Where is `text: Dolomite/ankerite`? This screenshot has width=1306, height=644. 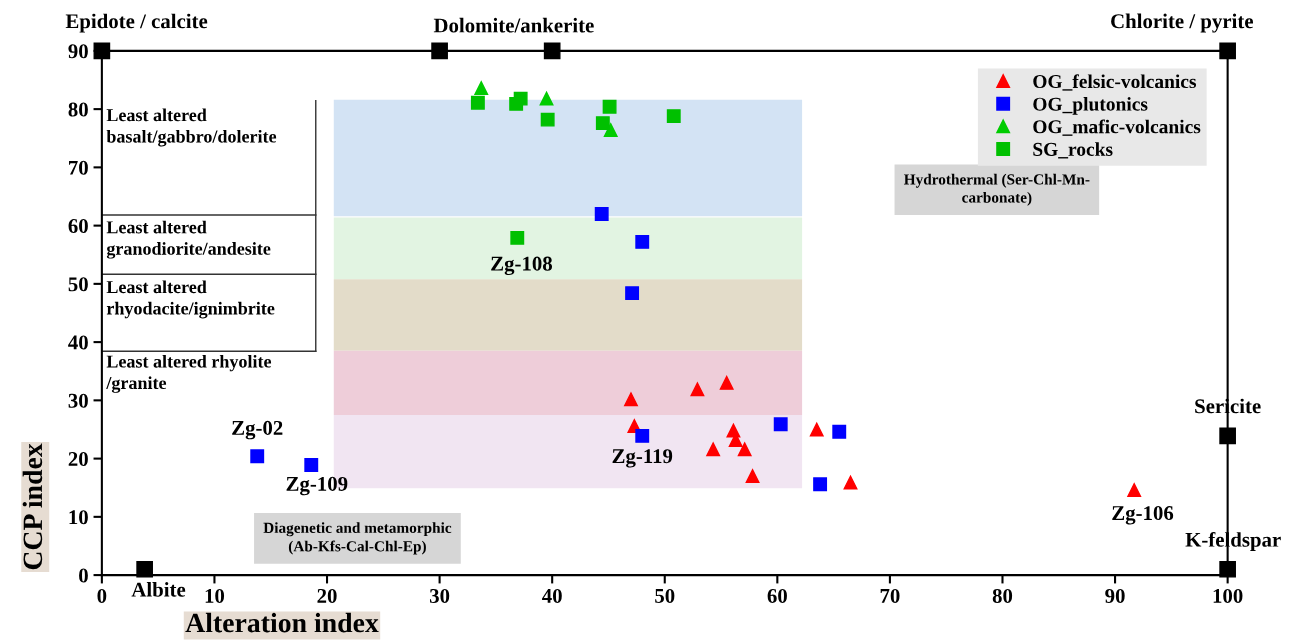
text: Dolomite/ankerite is located at coordinates (513, 25).